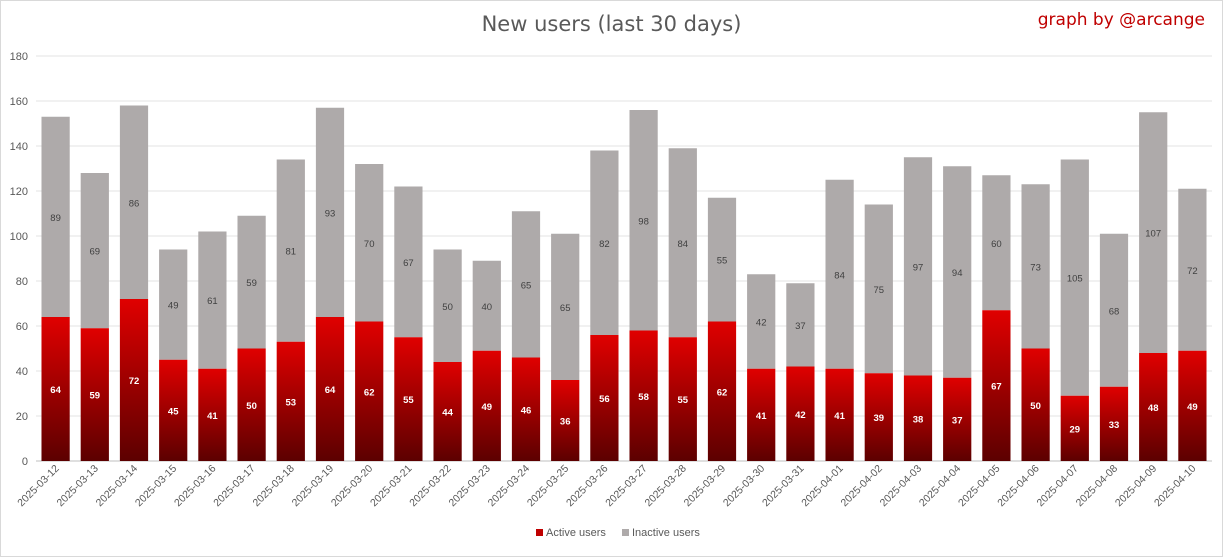 This screenshot has height=557, width=1223. I want to click on data-label-active: 72, so click(134, 381).